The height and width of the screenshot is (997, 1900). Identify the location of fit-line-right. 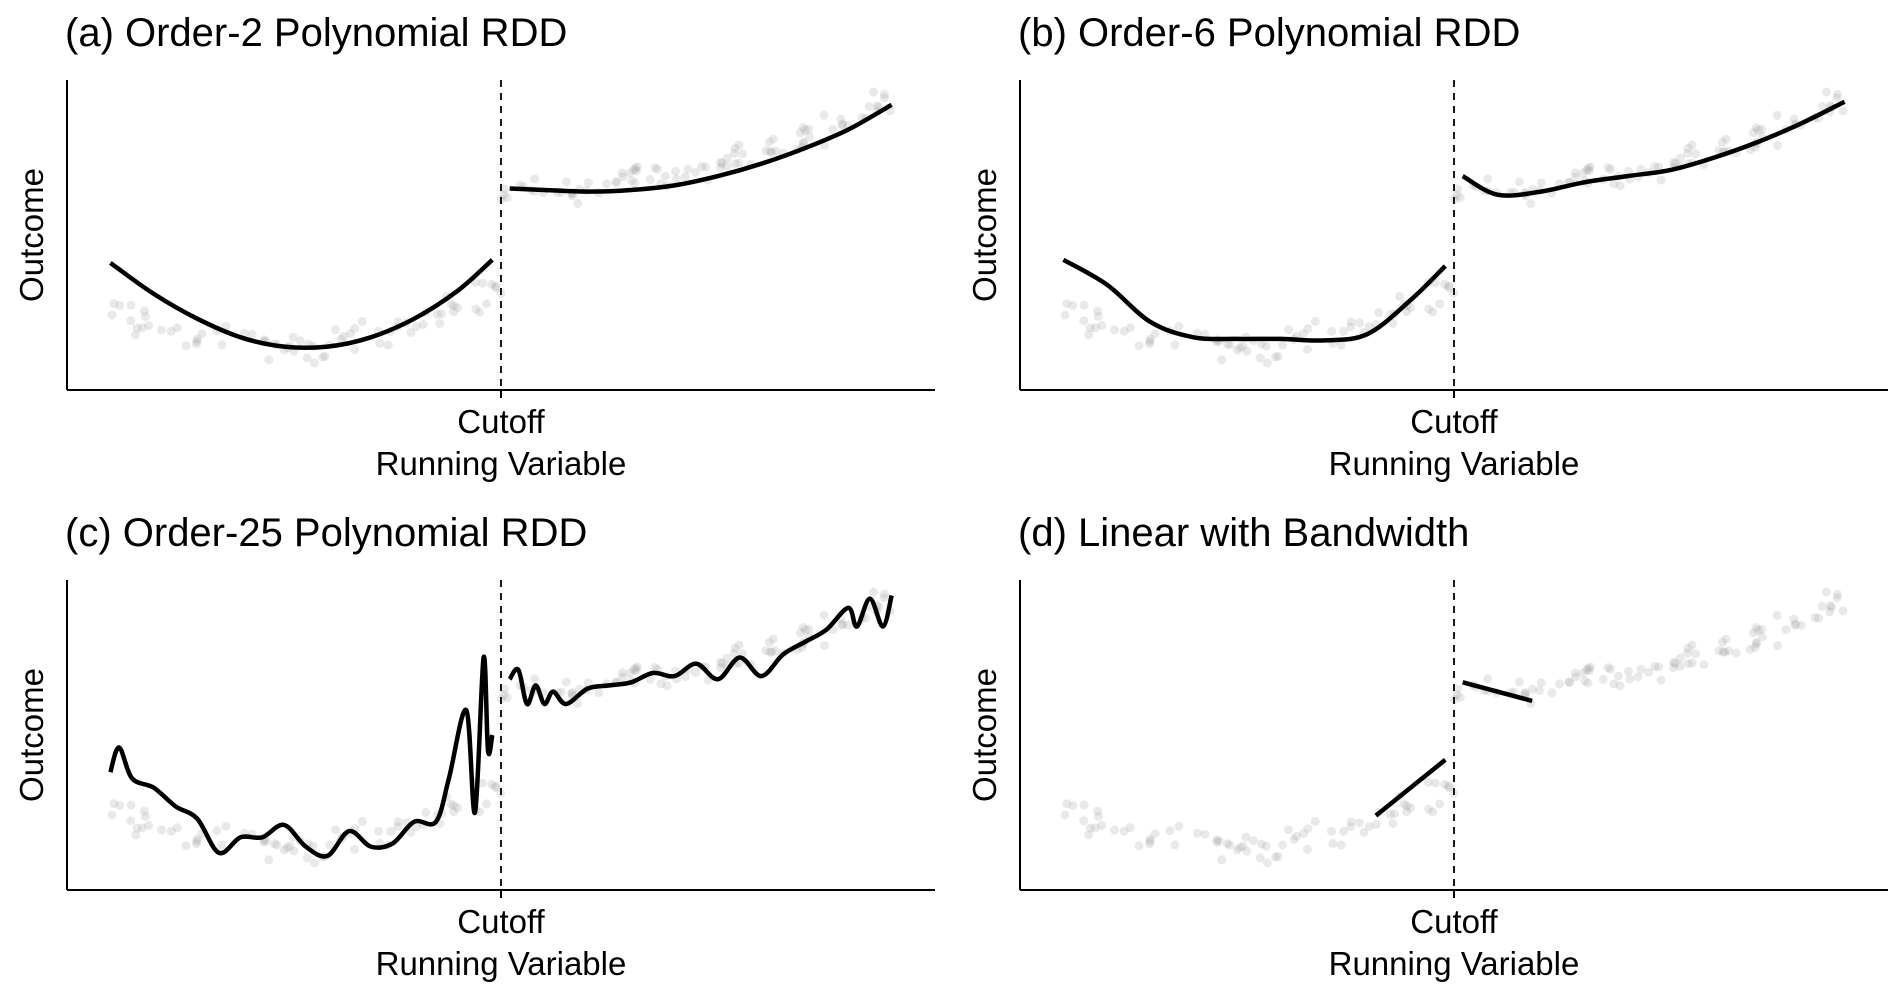
(1653, 148).